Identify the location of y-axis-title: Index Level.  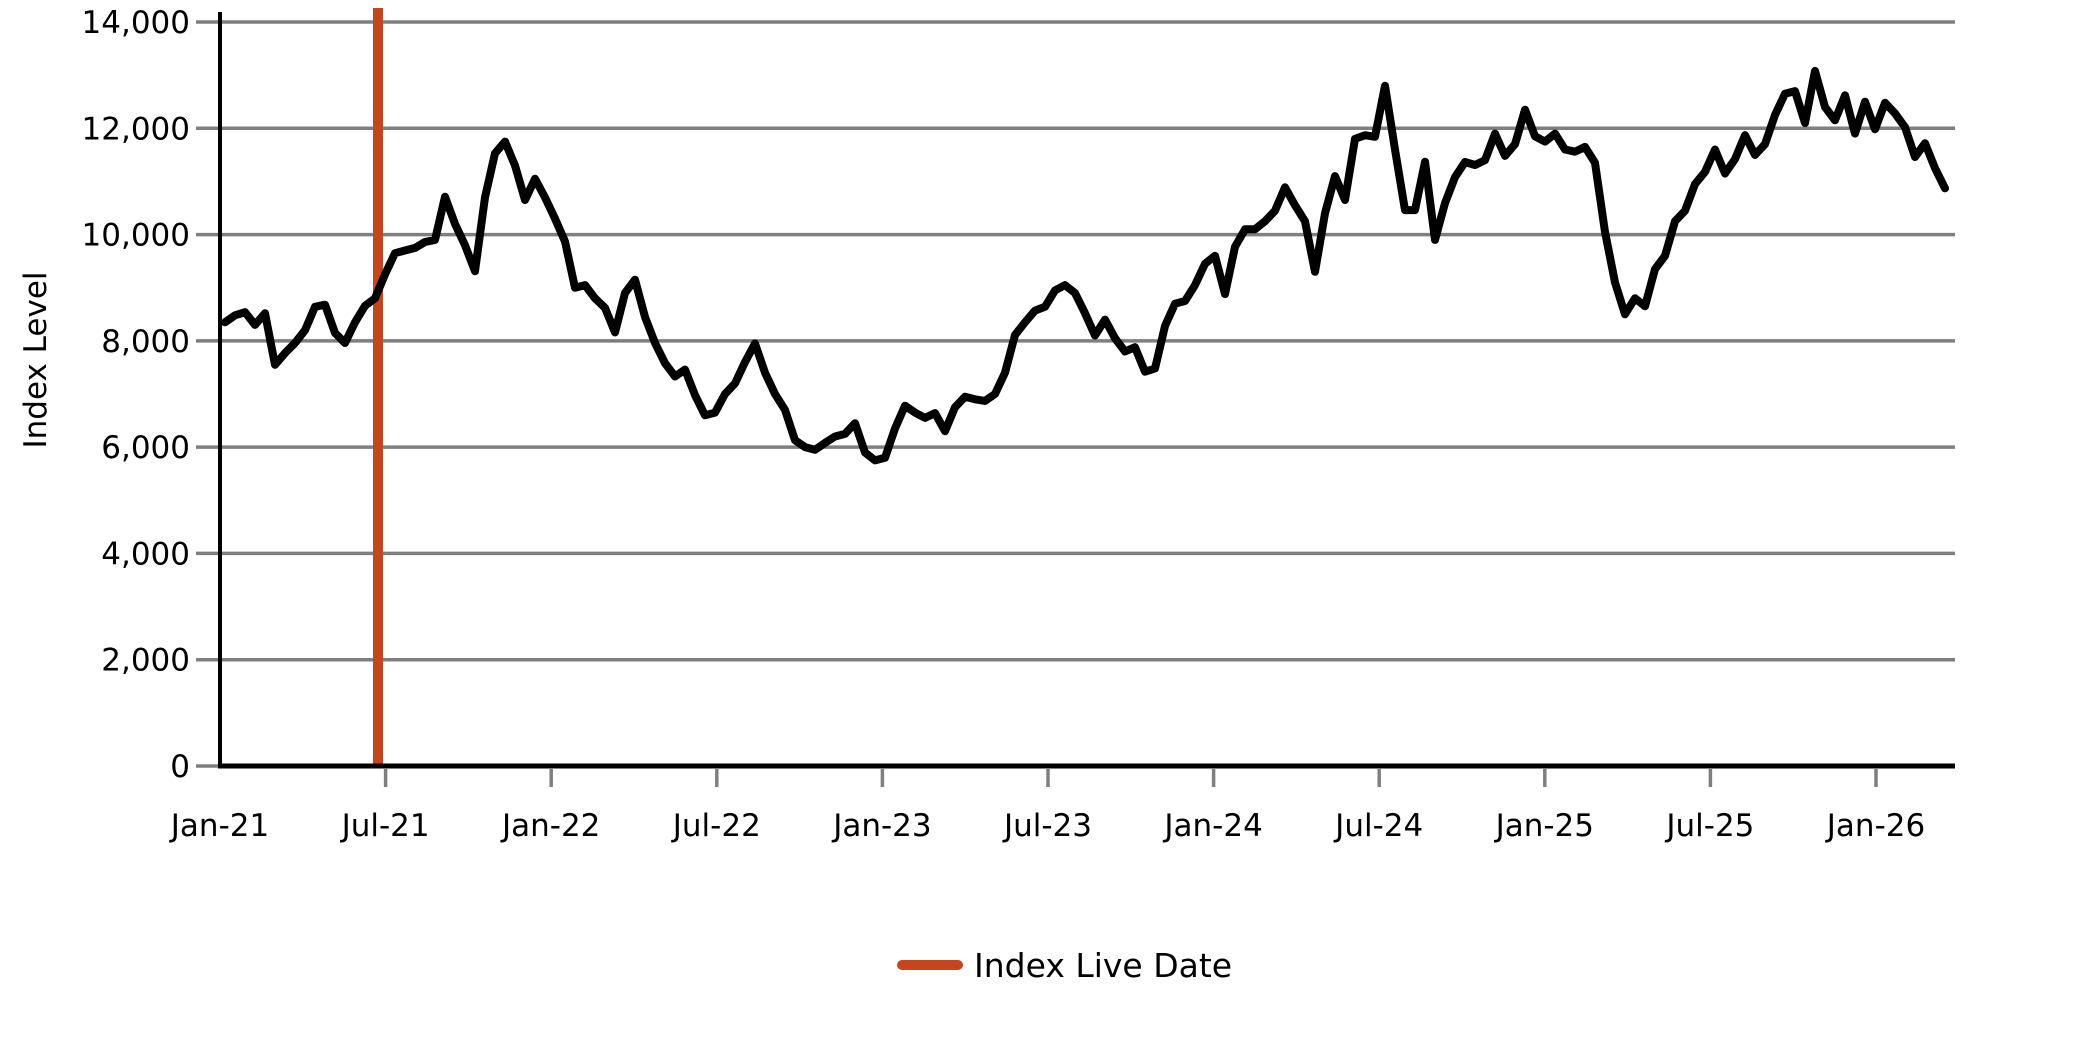
(36, 359).